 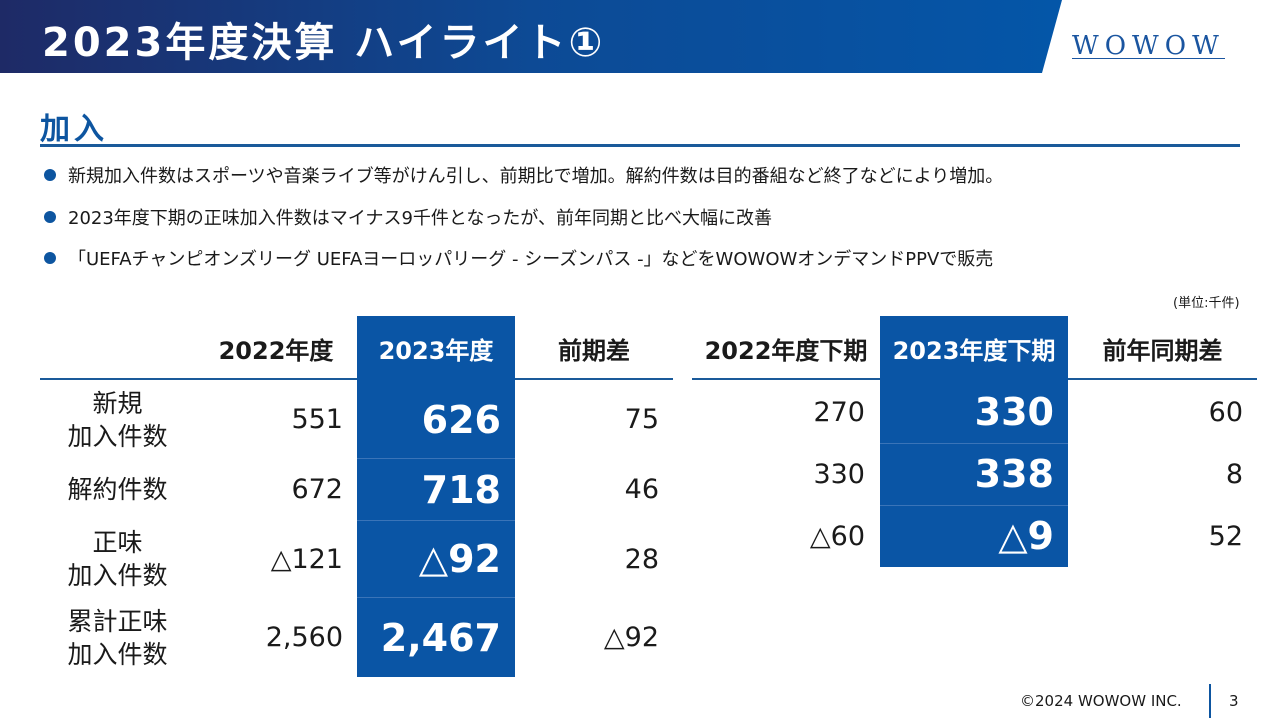 I want to click on header-2022-h2: 2022年度下期, so click(x=786, y=350).